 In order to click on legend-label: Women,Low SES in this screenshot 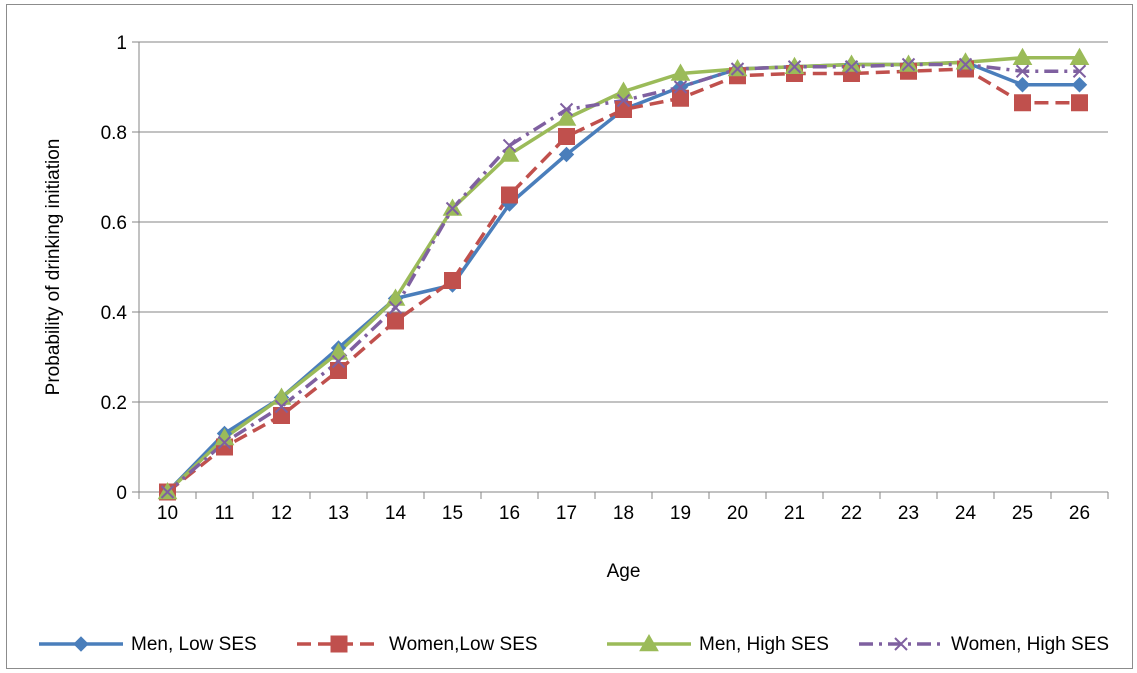, I will do `click(463, 644)`.